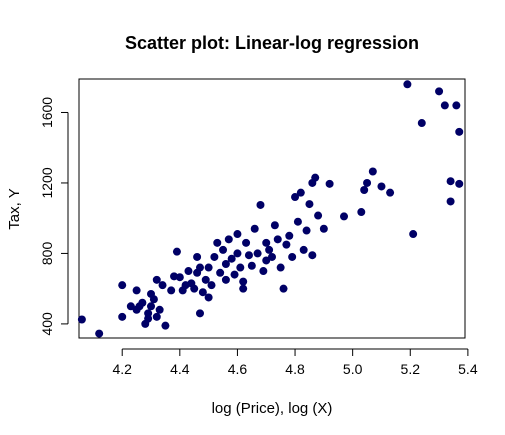  I want to click on y-tick-label: 800, so click(47, 254).